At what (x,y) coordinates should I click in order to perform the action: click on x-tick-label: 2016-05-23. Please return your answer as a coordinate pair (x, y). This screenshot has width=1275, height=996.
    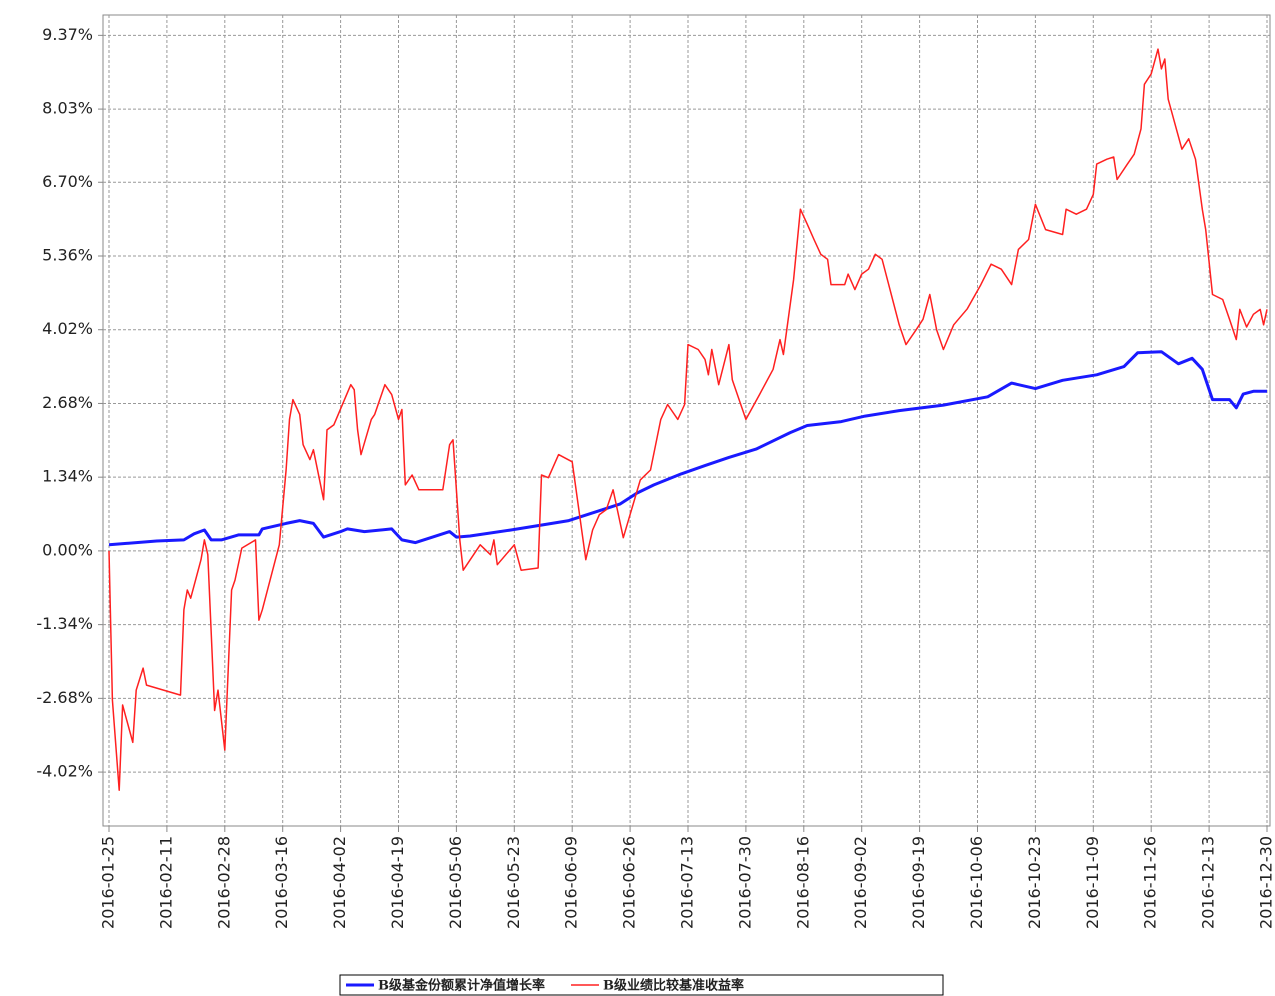
    Looking at the image, I should click on (513, 882).